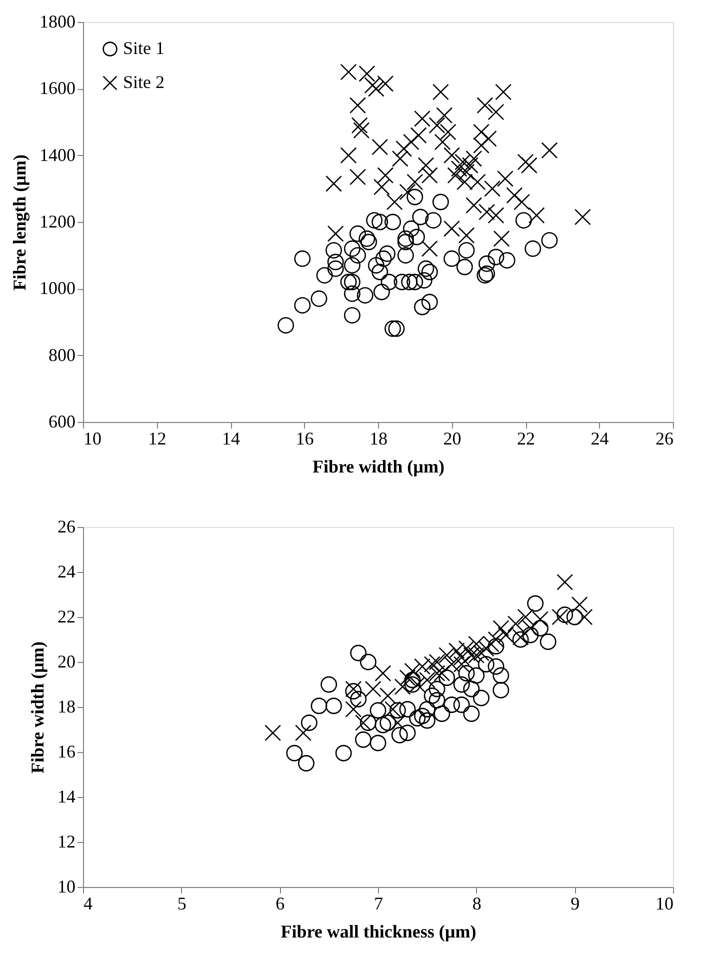 The height and width of the screenshot is (965, 710). Describe the element at coordinates (452, 438) in the screenshot. I see `x-tick-label: 20` at that location.